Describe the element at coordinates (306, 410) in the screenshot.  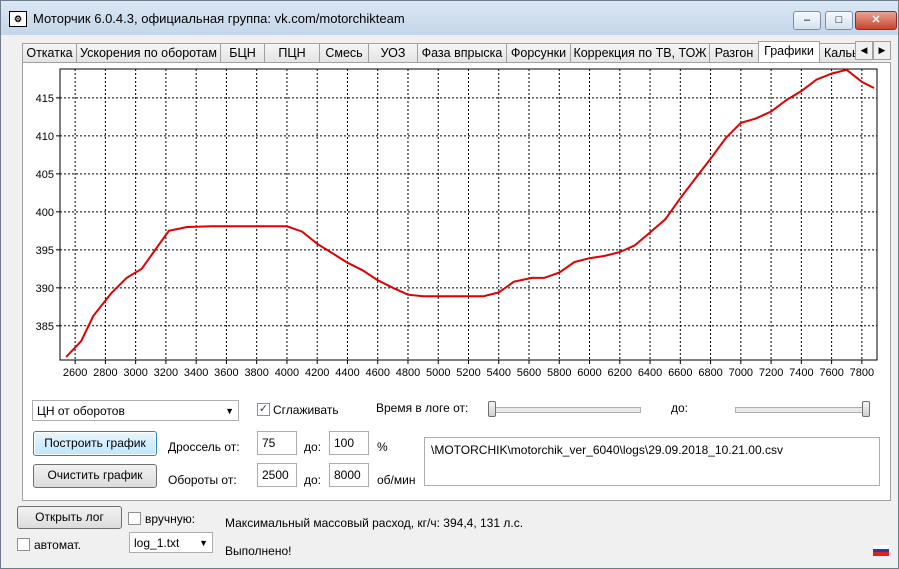
I see `smooth-label: Сглаживать` at that location.